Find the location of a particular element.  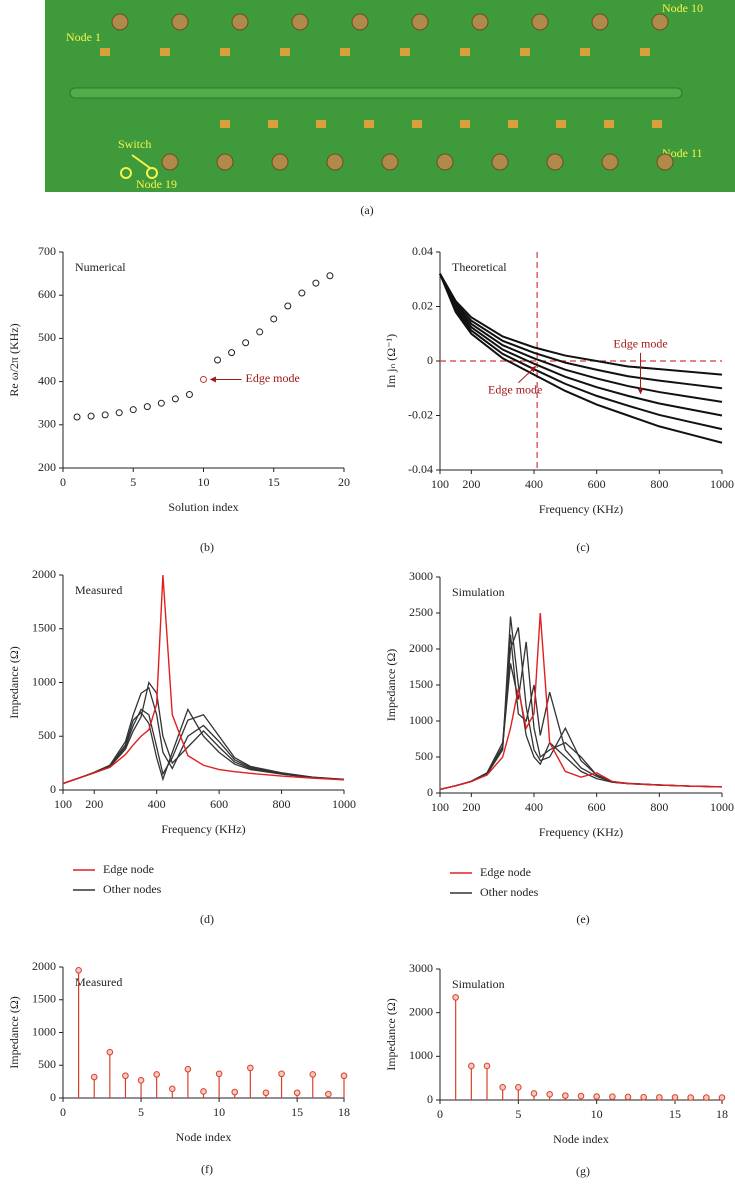

x-tick-label: 18 is located at coordinates (722, 1114).